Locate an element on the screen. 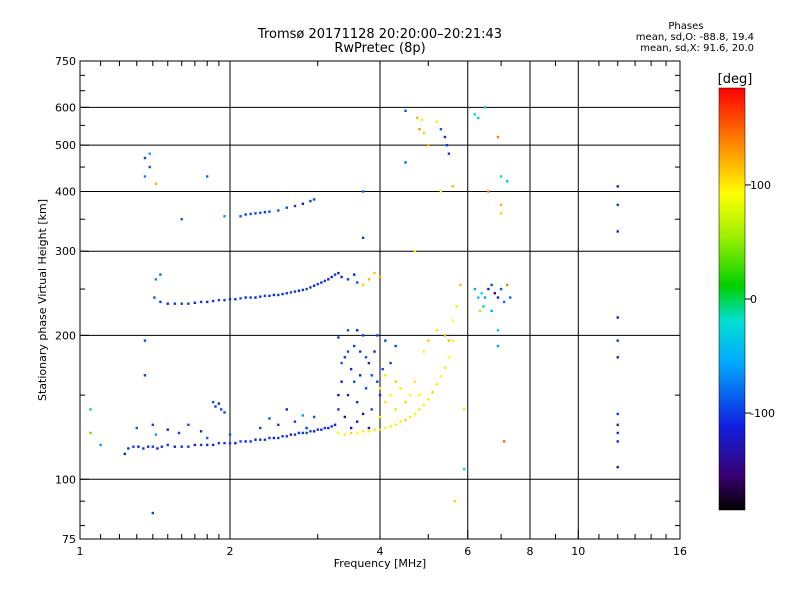 This screenshot has width=800, height=600. chart-title: Tromsø 20171128 20:20:00–20:21:43 is located at coordinates (380, 34).